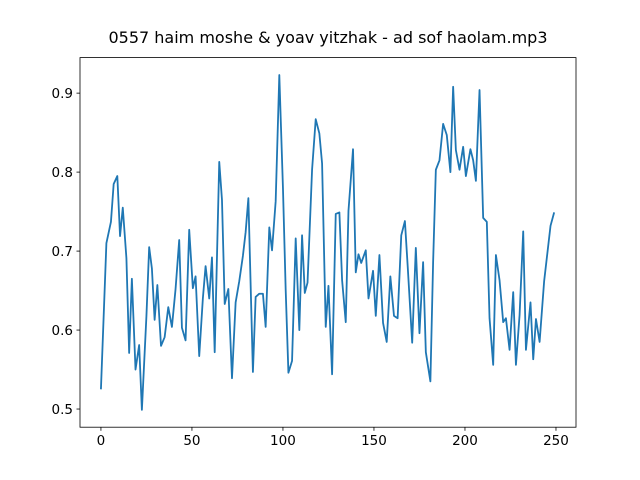  Describe the element at coordinates (62, 331) in the screenshot. I see `y-tick-label: 0.6` at that location.